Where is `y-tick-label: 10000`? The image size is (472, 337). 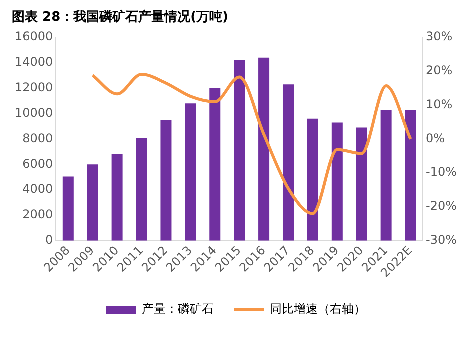 y-tick-label: 10000 is located at coordinates (34, 113).